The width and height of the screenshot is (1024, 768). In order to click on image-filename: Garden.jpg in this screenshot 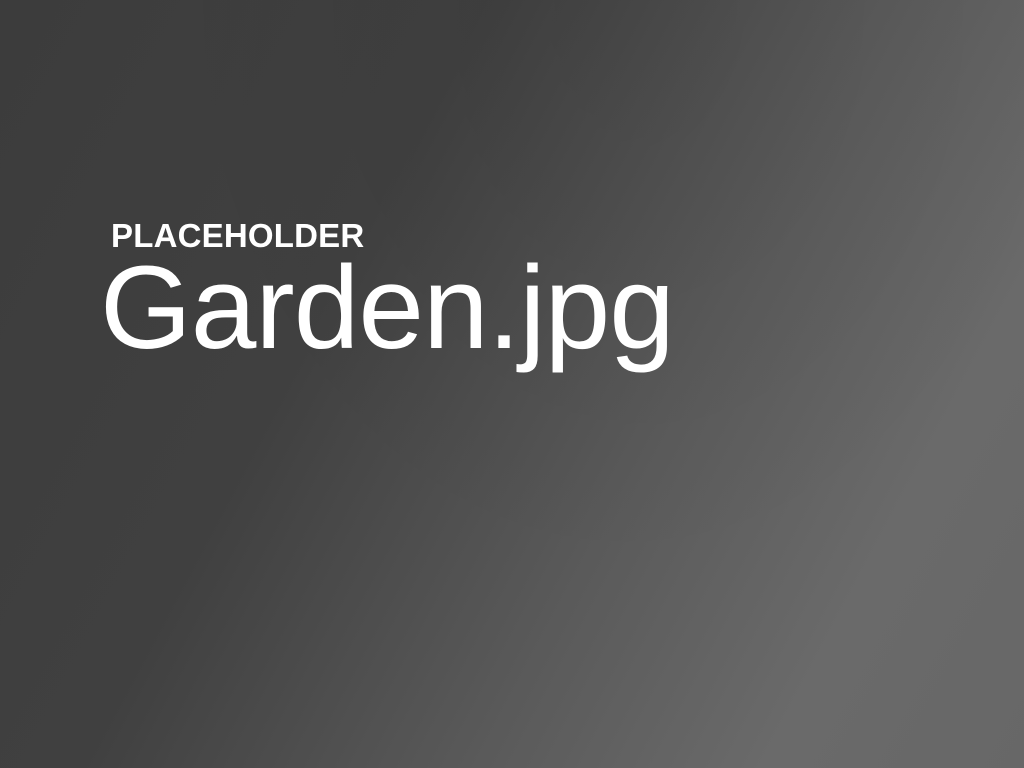, I will do `click(387, 308)`.